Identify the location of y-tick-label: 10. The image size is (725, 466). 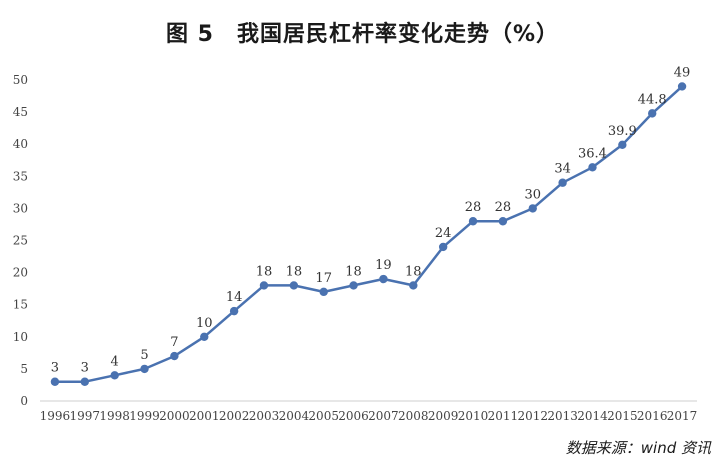
(20, 337).